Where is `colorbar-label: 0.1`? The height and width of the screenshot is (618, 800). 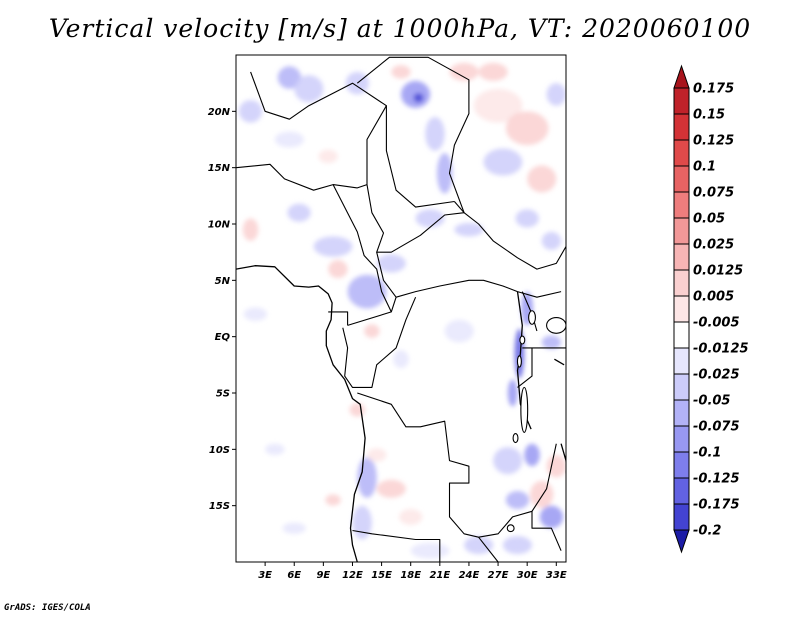
colorbar-label: 0.1 is located at coordinates (704, 167).